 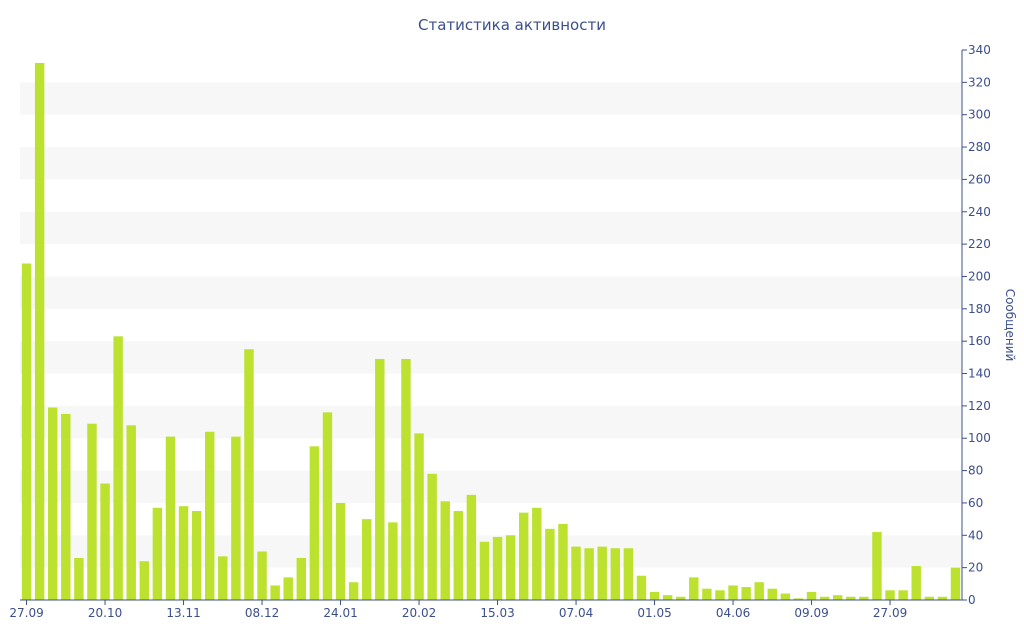 I want to click on x-tick-label: 20.10, so click(x=105, y=613).